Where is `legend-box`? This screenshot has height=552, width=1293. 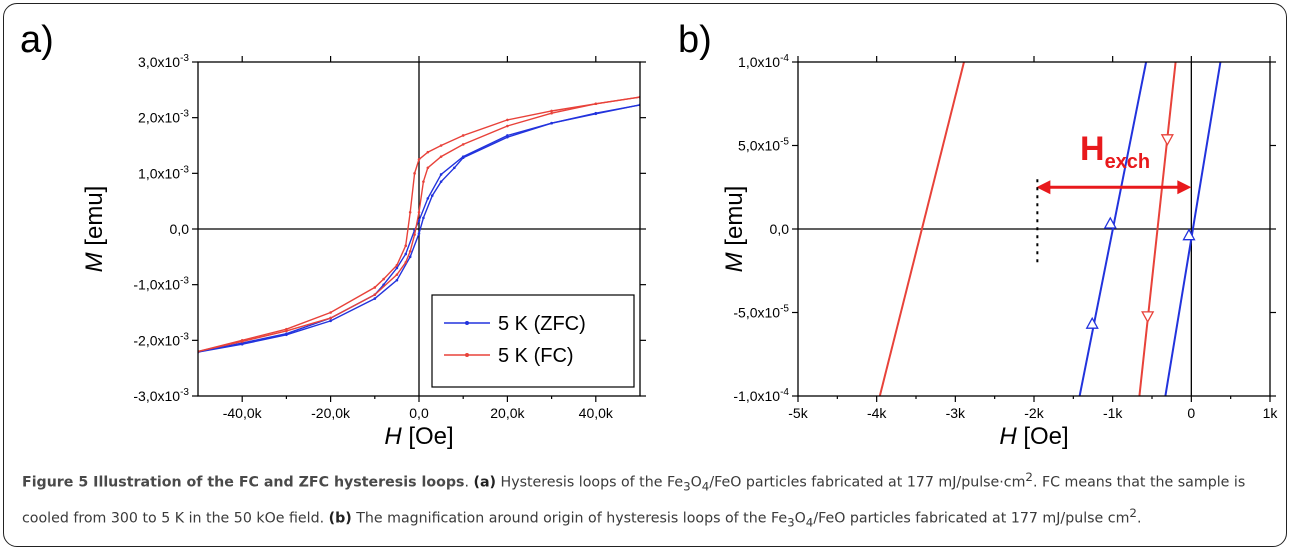
legend-box is located at coordinates (533, 341).